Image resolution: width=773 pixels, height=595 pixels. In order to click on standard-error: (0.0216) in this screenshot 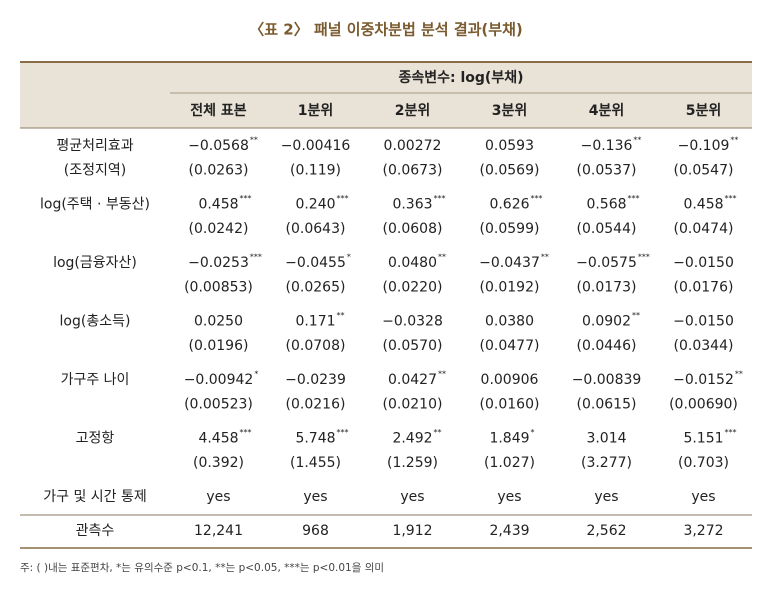, I will do `click(316, 405)`.